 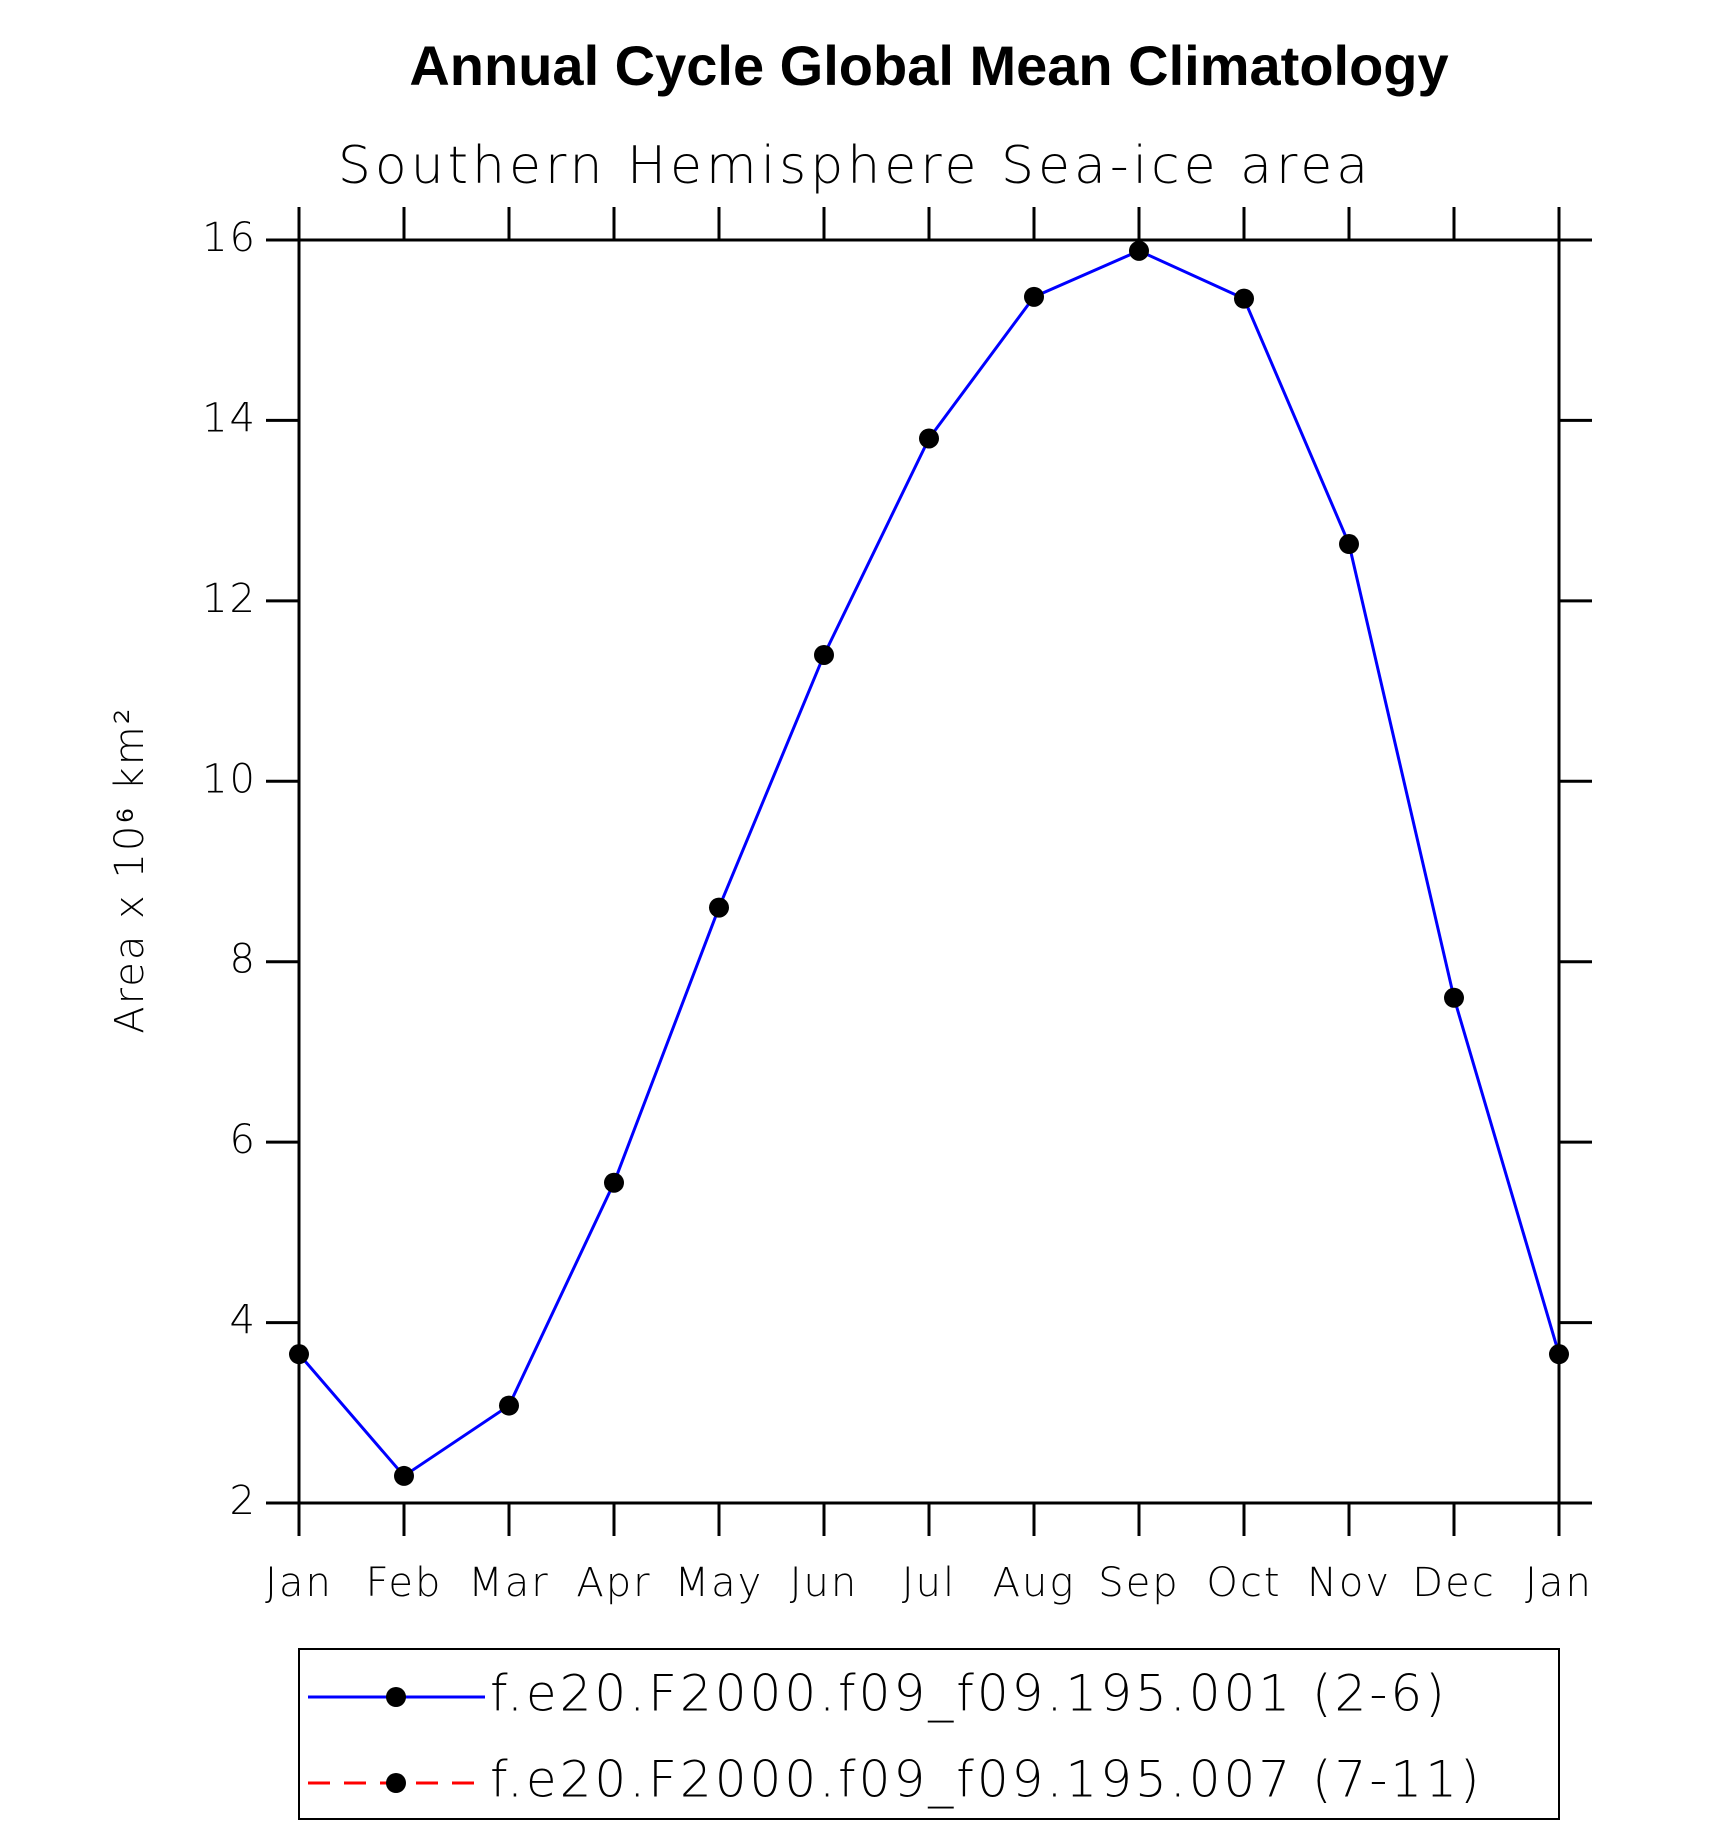 What do you see at coordinates (855, 166) in the screenshot?
I see `chart-subtitle: Southern Hemisphere Sea-ice area` at bounding box center [855, 166].